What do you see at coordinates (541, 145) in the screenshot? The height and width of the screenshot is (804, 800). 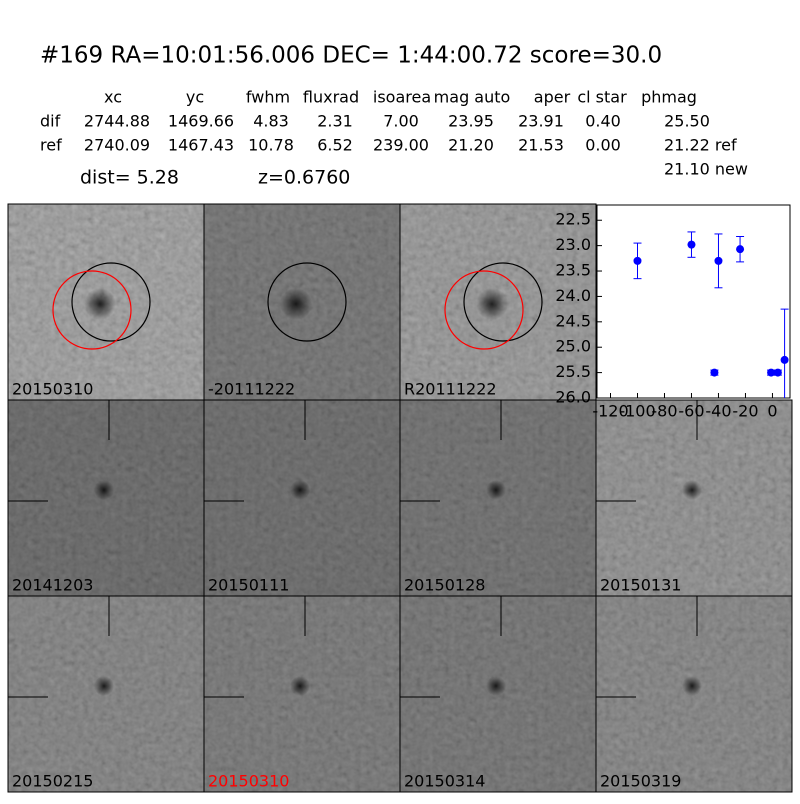 I see `cell: 21.53` at bounding box center [541, 145].